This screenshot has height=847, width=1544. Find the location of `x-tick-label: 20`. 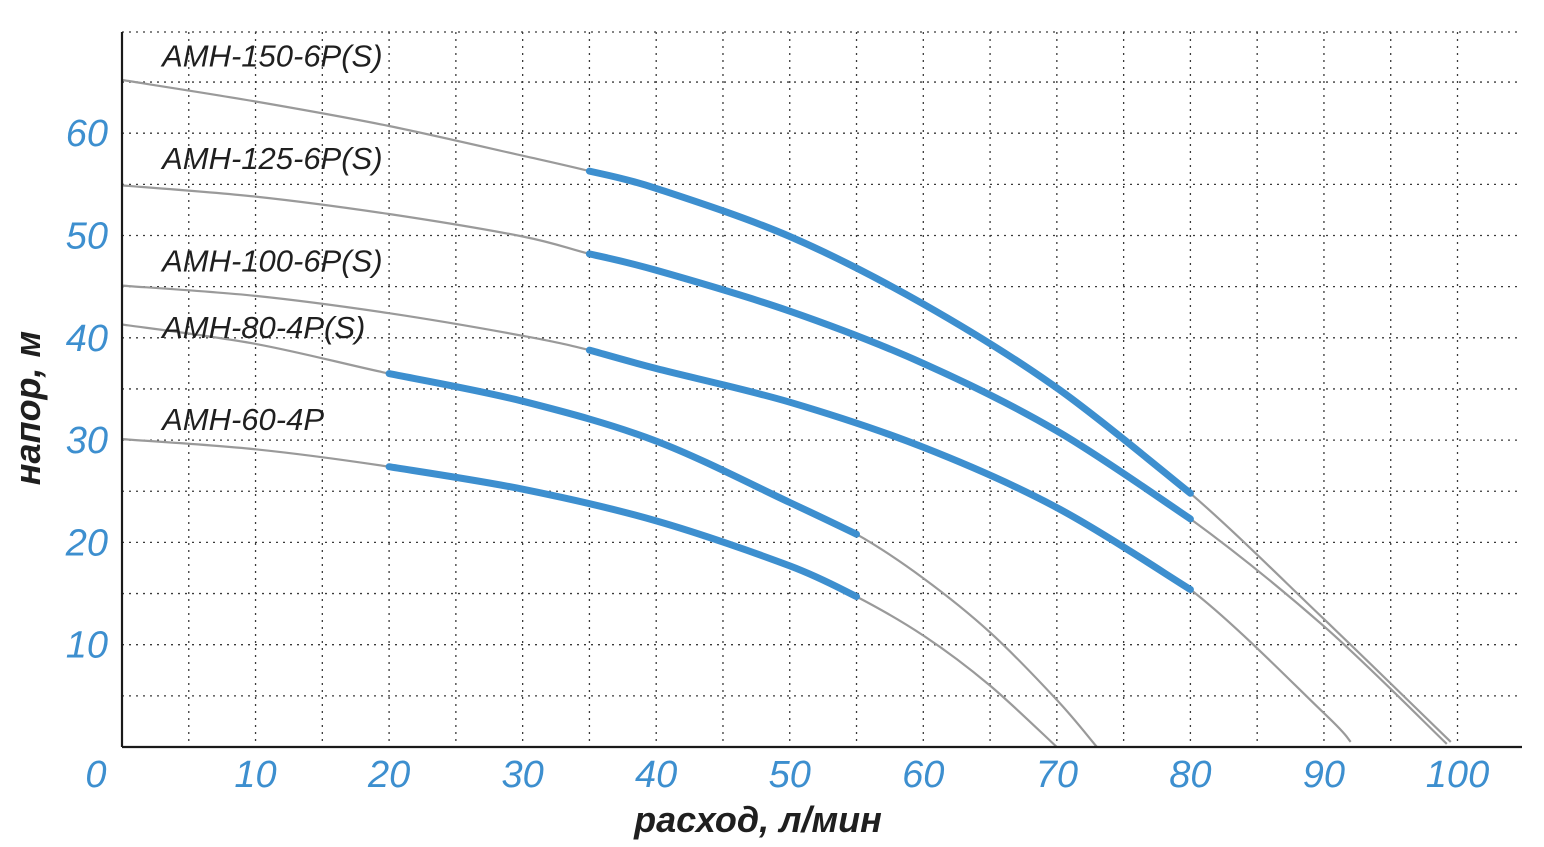

x-tick-label: 20 is located at coordinates (388, 775).